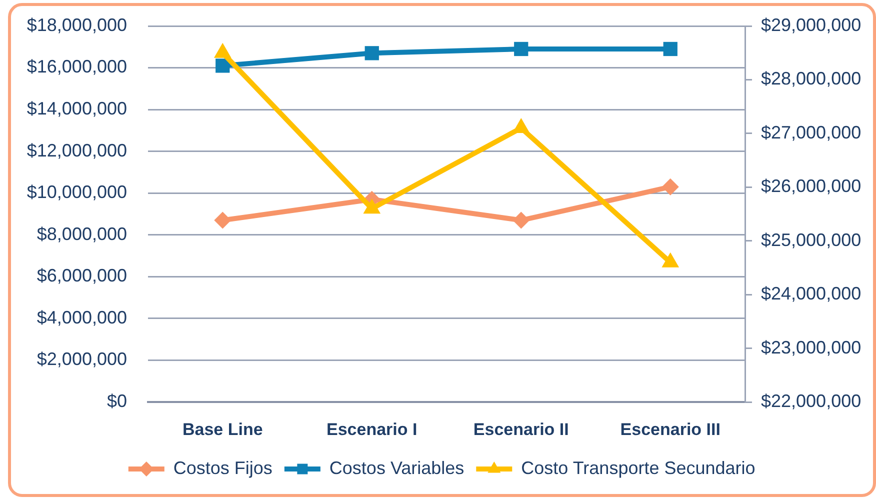 The width and height of the screenshot is (876, 499). What do you see at coordinates (811, 24) in the screenshot?
I see `y2-tick-label: $29,000,000` at bounding box center [811, 24].